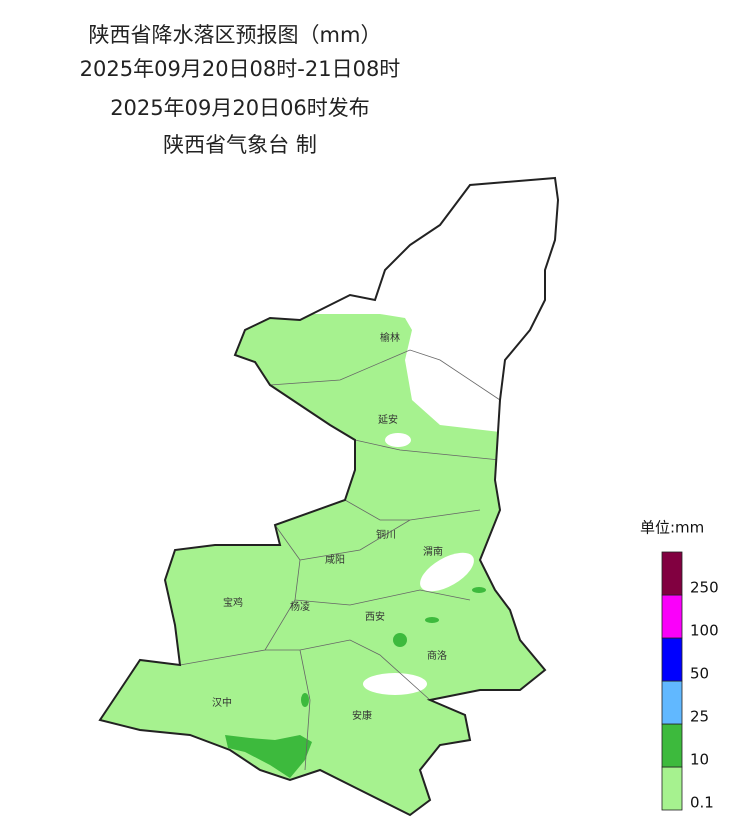  Describe the element at coordinates (704, 588) in the screenshot. I see `legend-label: 250` at that location.